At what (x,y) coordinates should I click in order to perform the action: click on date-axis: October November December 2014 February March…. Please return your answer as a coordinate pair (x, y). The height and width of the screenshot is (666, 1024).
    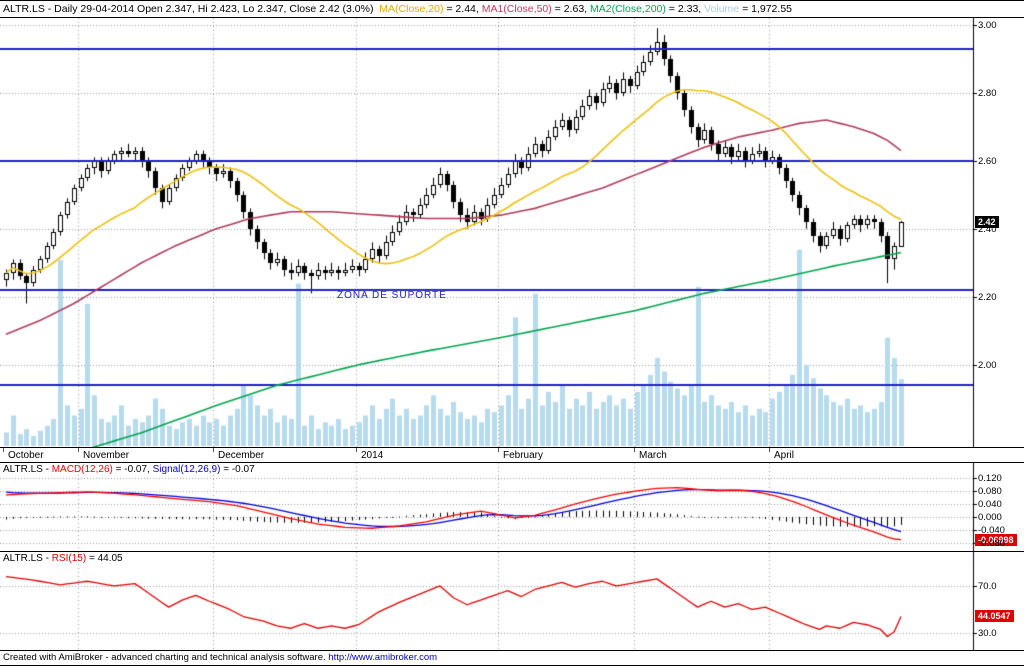
    Looking at the image, I should click on (512, 455).